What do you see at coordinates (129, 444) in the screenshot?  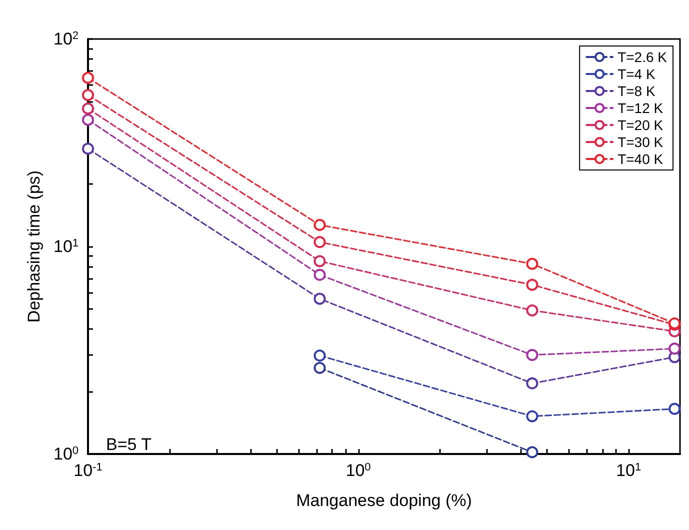 I see `annotation: B=5 T` at bounding box center [129, 444].